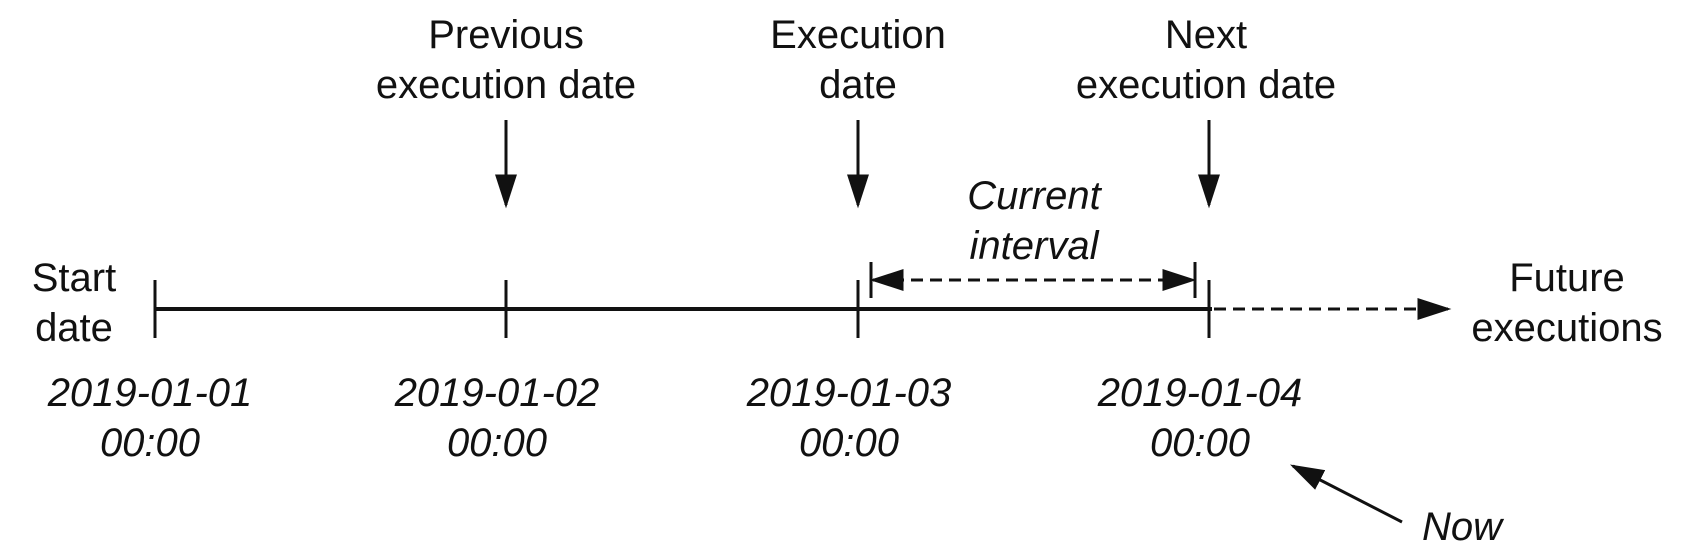  I want to click on time-label-next: 00:00, so click(1200, 443).